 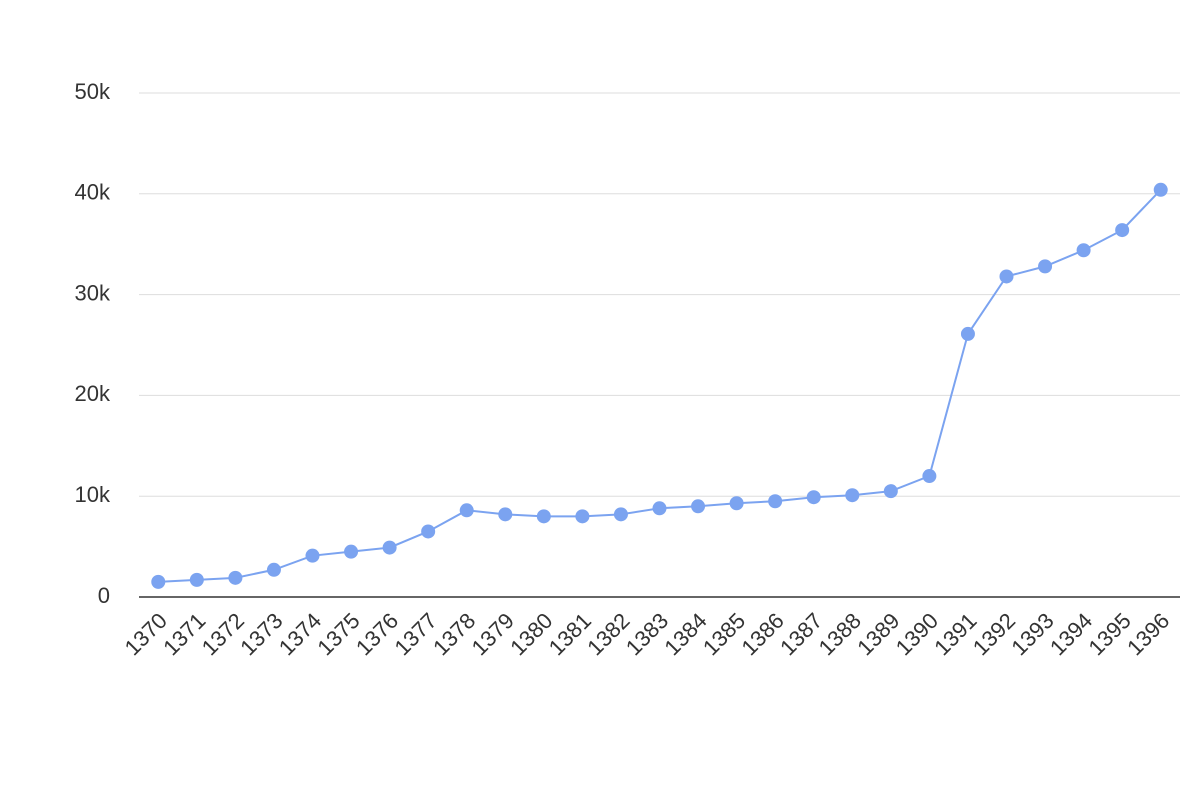 What do you see at coordinates (300, 634) in the screenshot?
I see `x-tick-label: 1374` at bounding box center [300, 634].